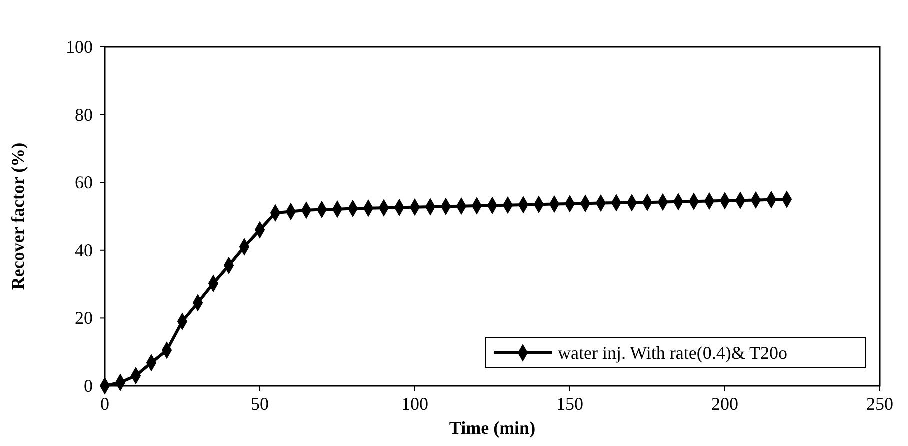 The image size is (908, 446). Describe the element at coordinates (570, 404) in the screenshot. I see `x-tick-label: 150` at that location.